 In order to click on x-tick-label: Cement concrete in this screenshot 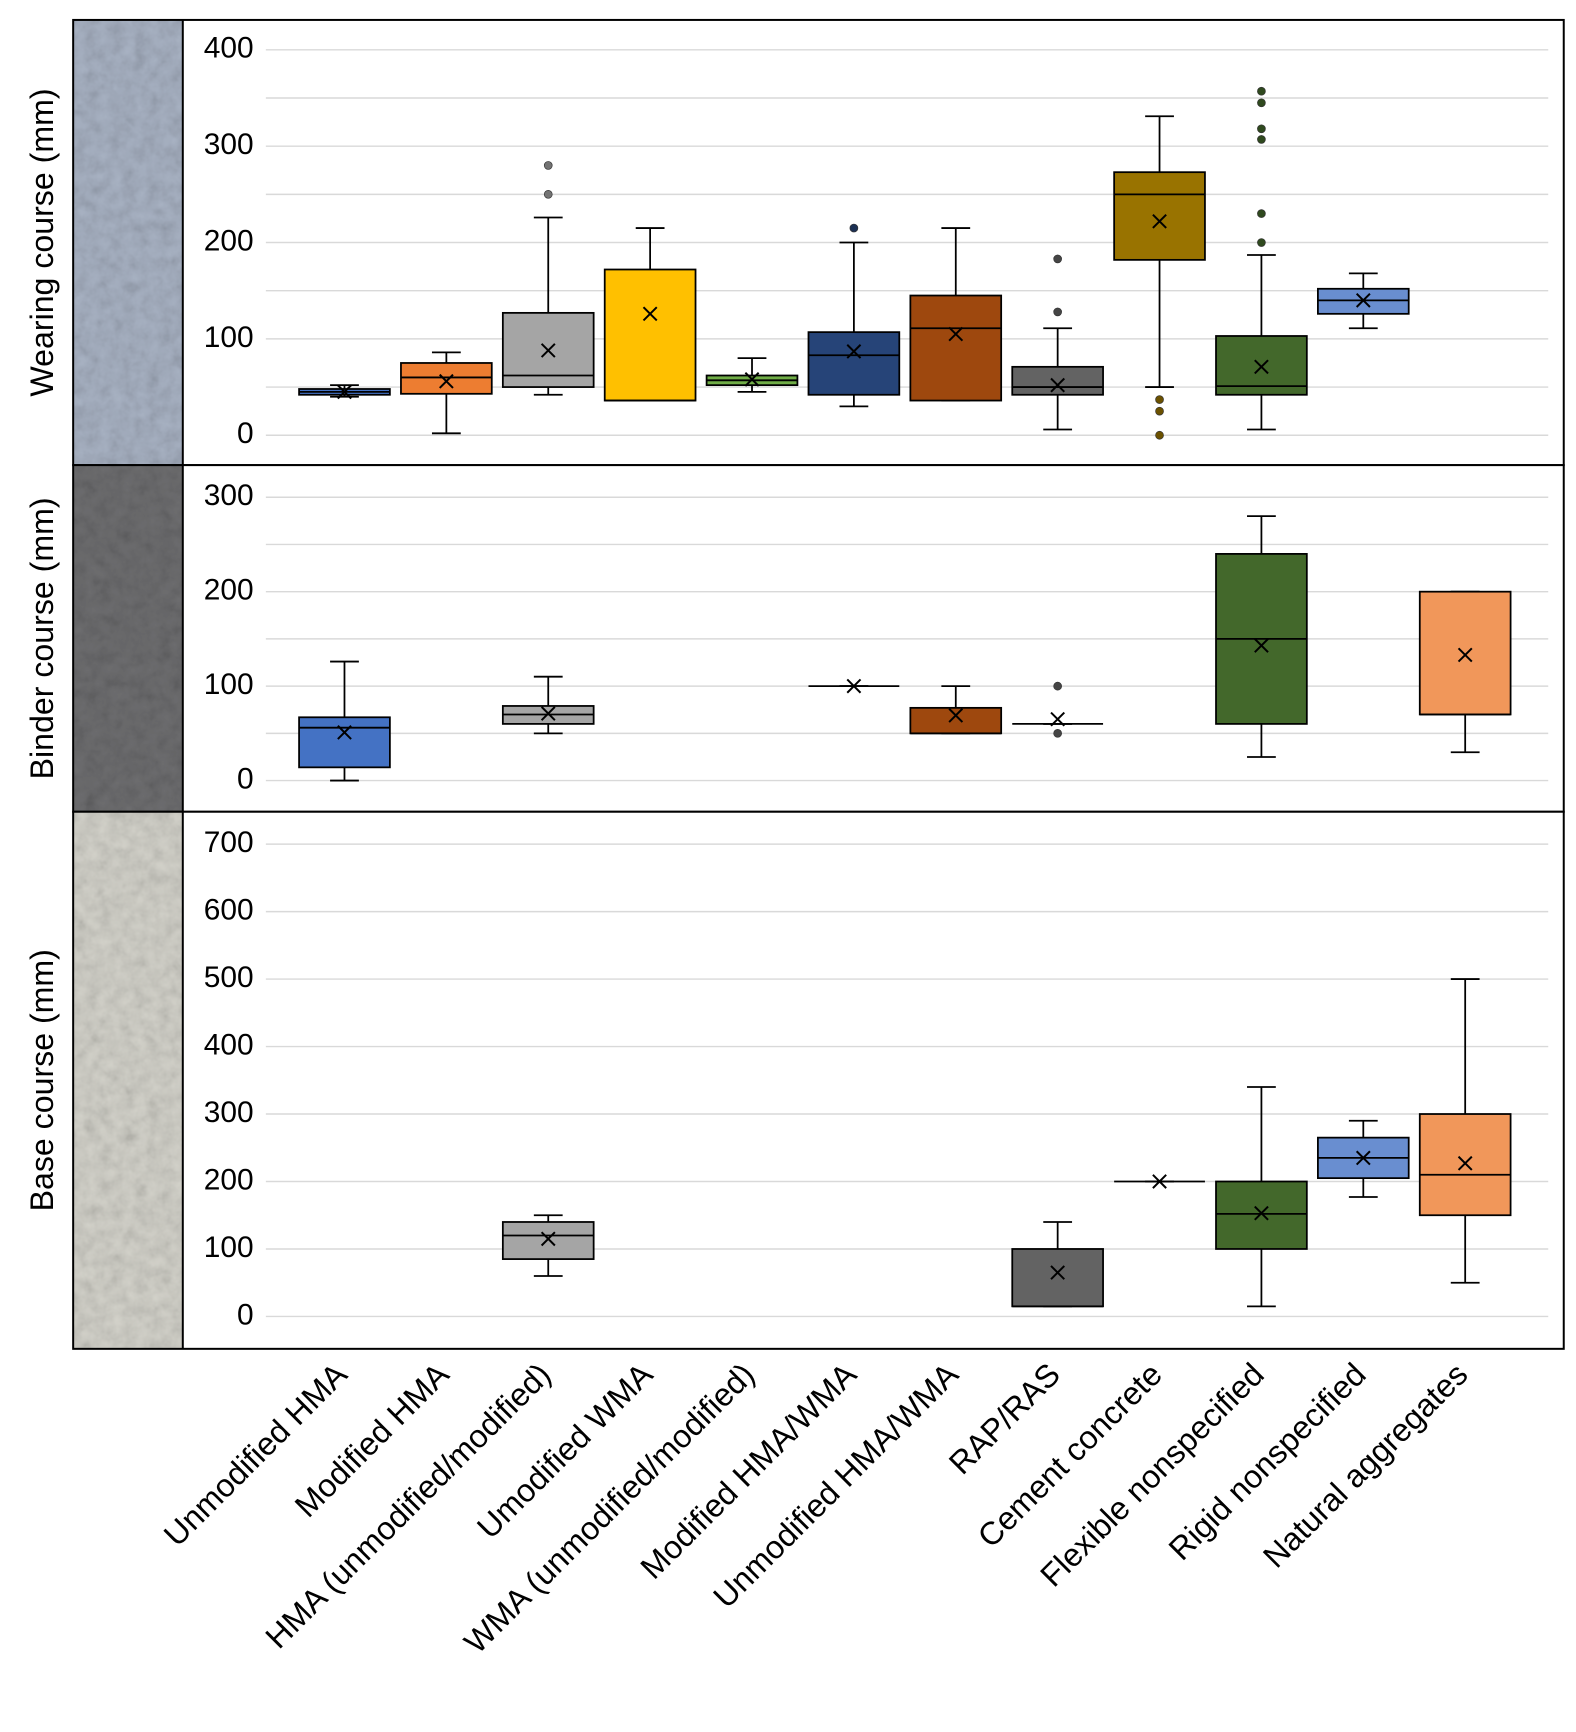, I will do `click(1070, 1455)`.